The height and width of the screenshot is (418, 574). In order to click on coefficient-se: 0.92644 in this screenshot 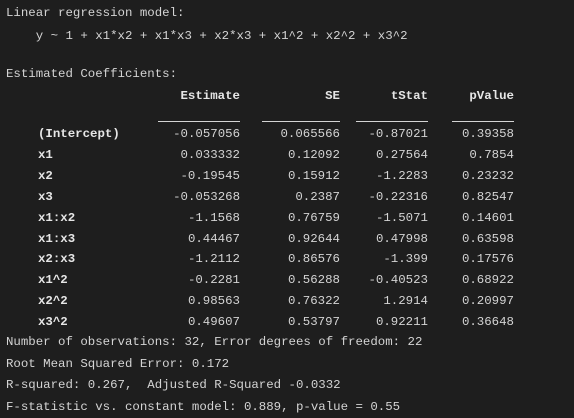, I will do `click(313, 238)`.